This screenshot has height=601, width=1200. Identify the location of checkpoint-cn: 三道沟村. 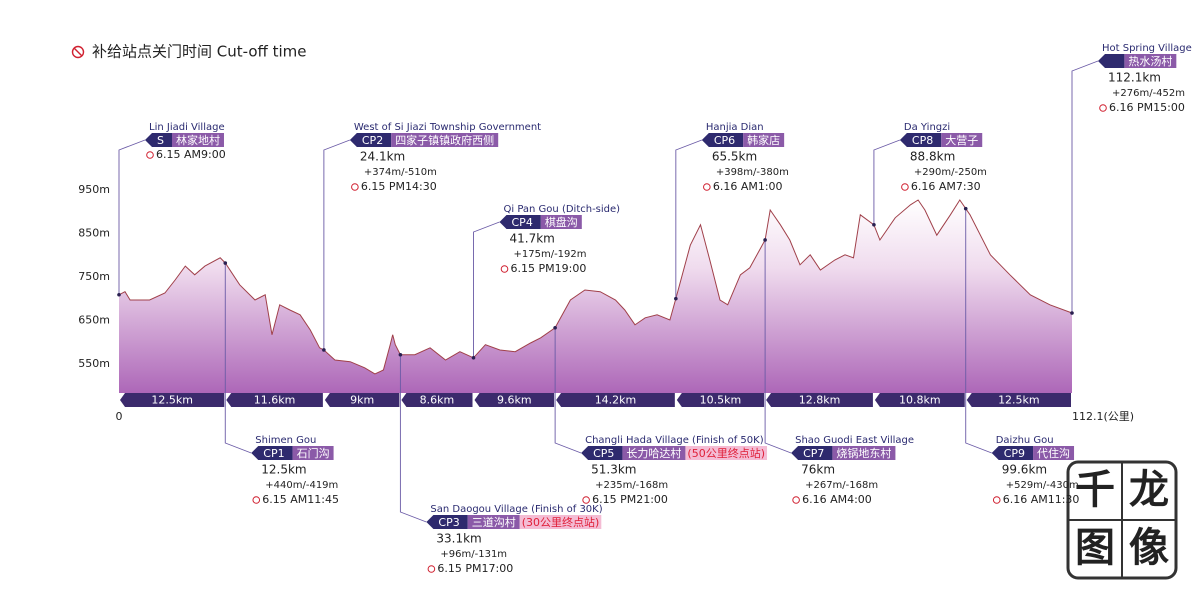
(494, 522).